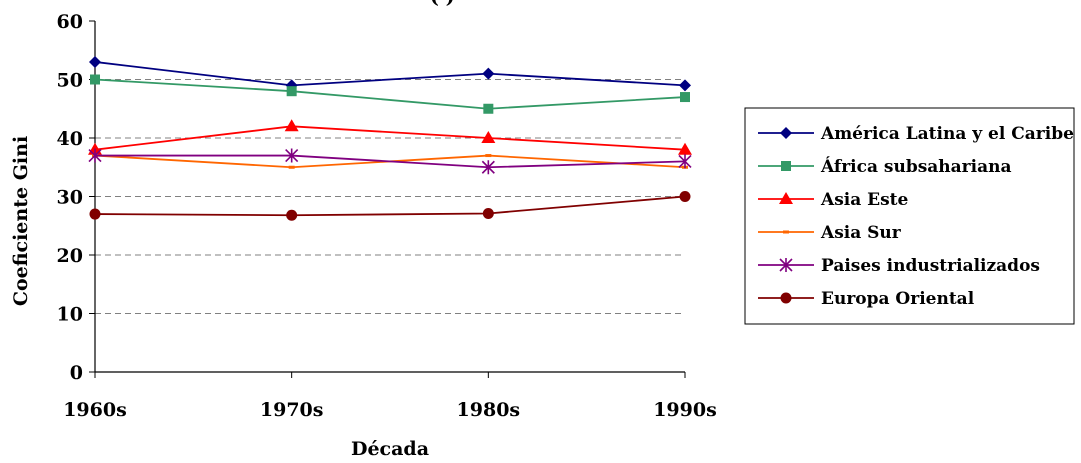  Describe the element at coordinates (930, 266) in the screenshot. I see `legend-label: Paises industrializados` at that location.